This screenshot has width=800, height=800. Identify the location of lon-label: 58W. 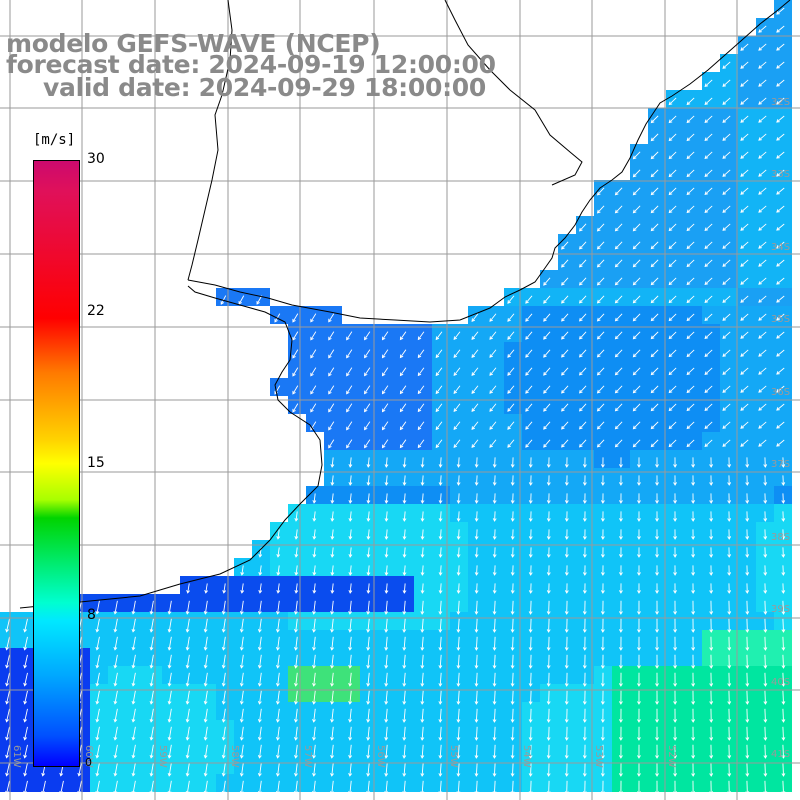
(234, 756).